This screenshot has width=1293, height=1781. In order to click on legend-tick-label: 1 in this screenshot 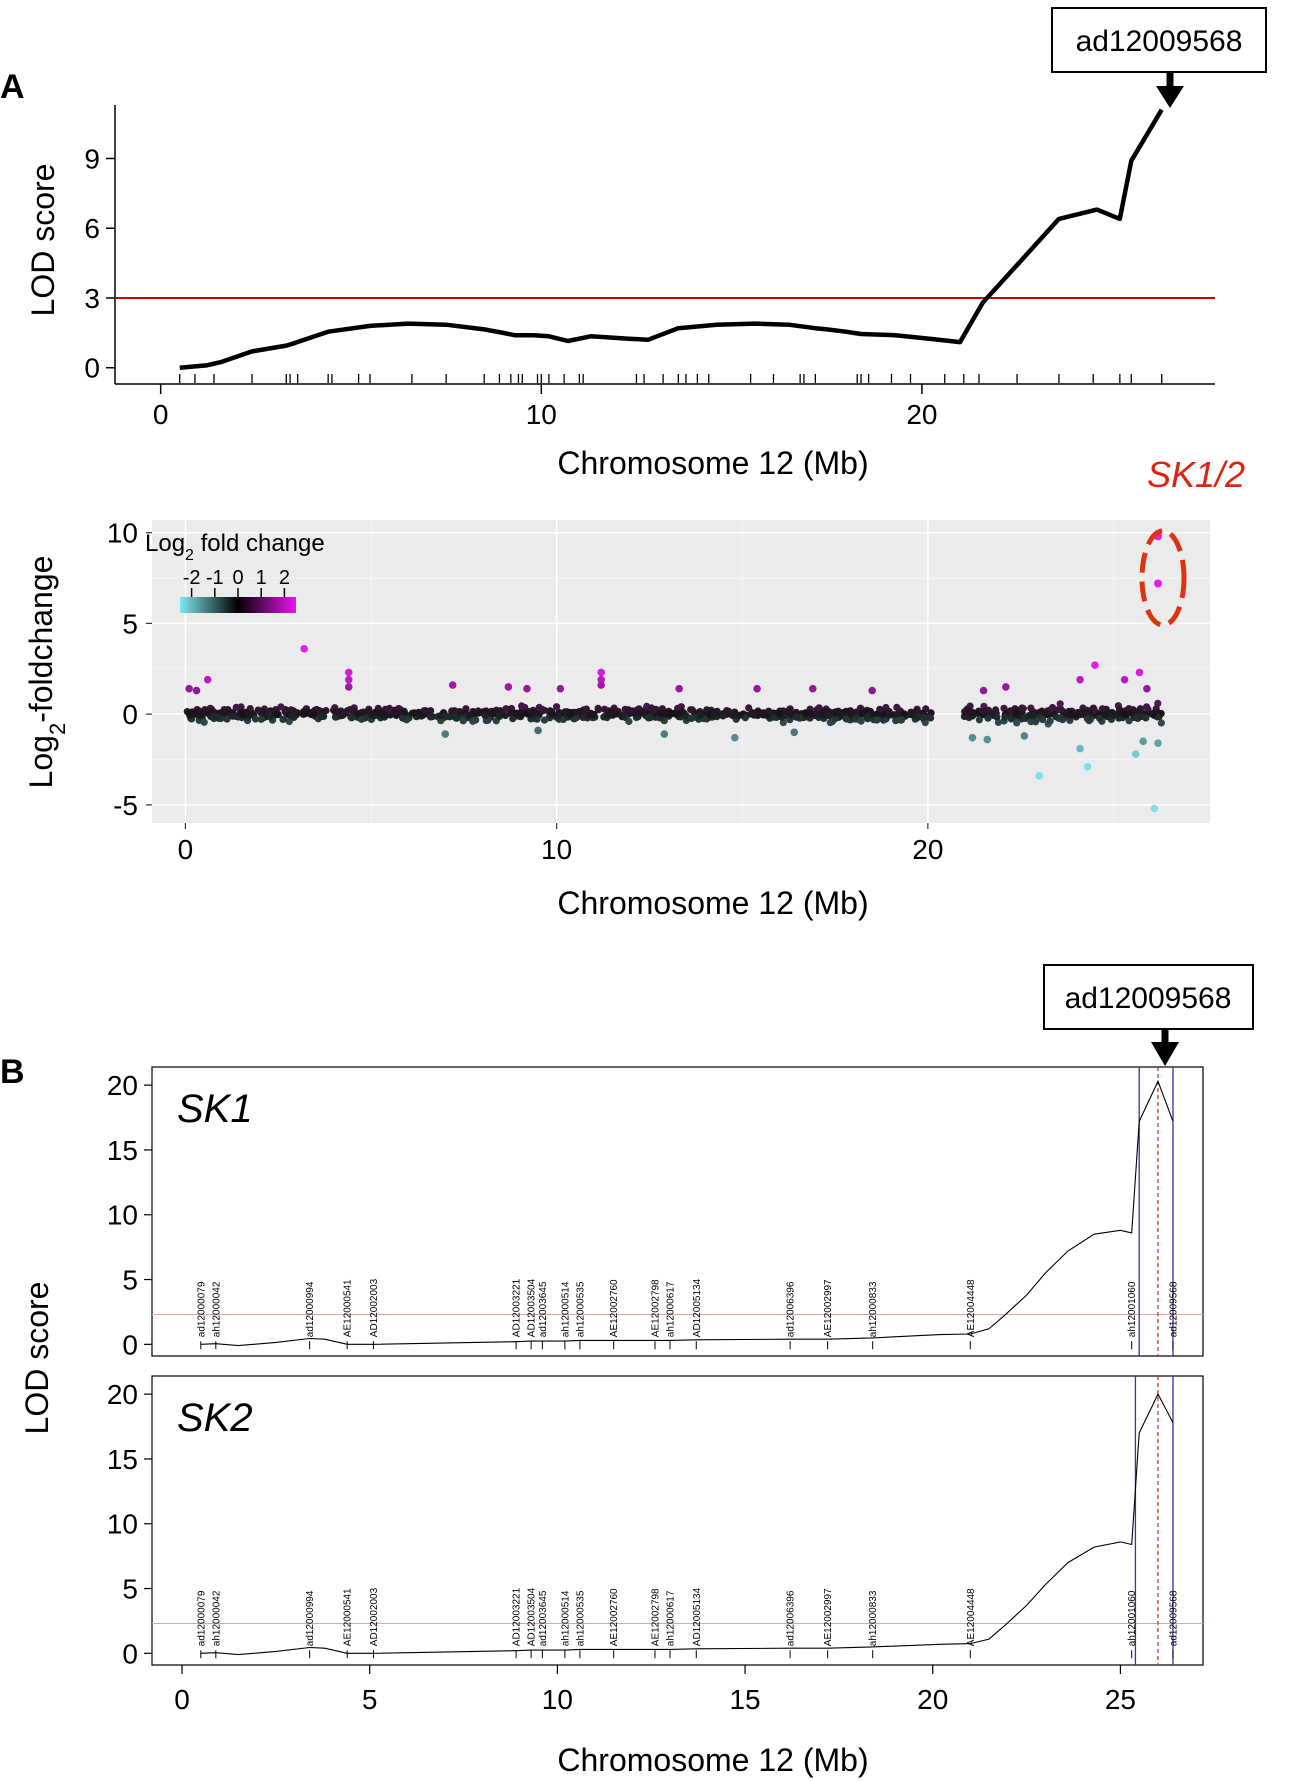, I will do `click(261, 578)`.